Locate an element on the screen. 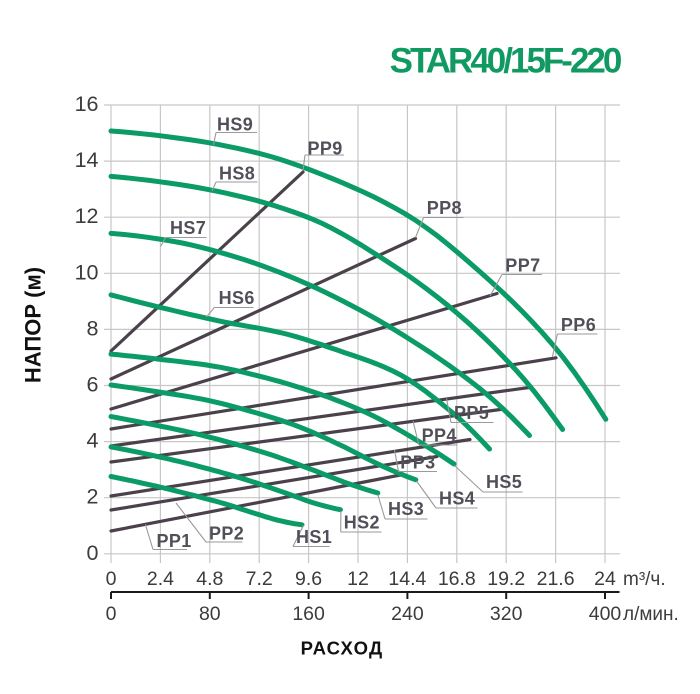 The image size is (700, 694). svg-text: 10 is located at coordinates (87, 272).